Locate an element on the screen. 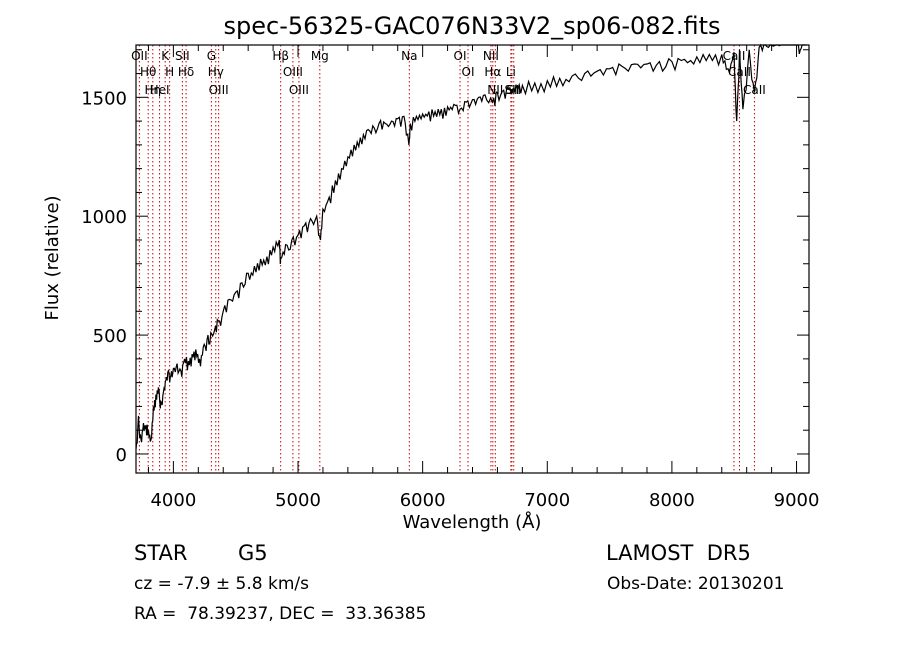 This screenshot has width=900, height=649. x-tick-label: 9000 is located at coordinates (797, 500).